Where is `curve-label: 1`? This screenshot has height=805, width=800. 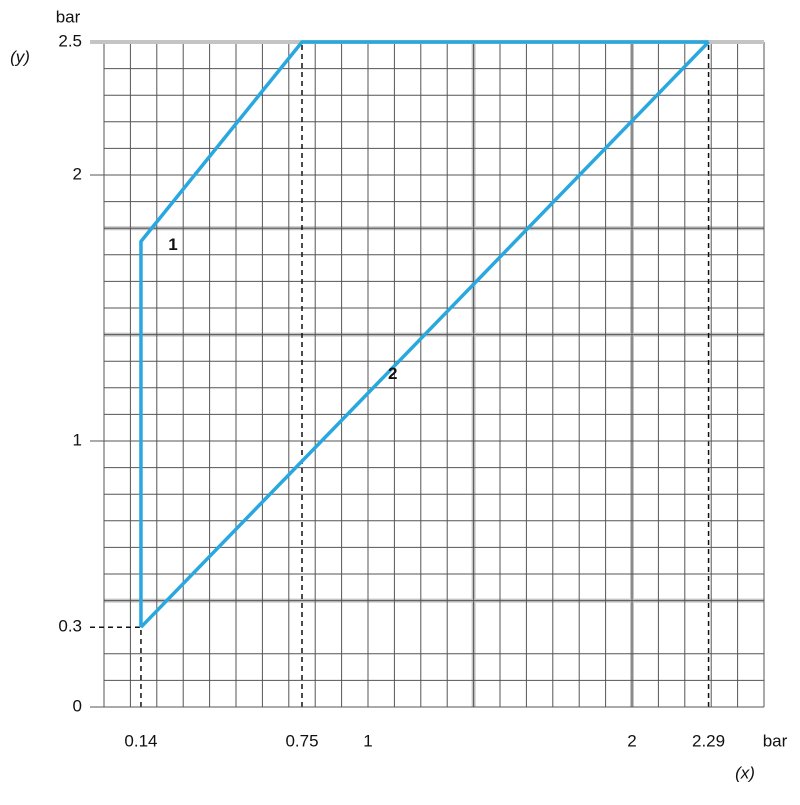 curve-label: 1 is located at coordinates (172, 244).